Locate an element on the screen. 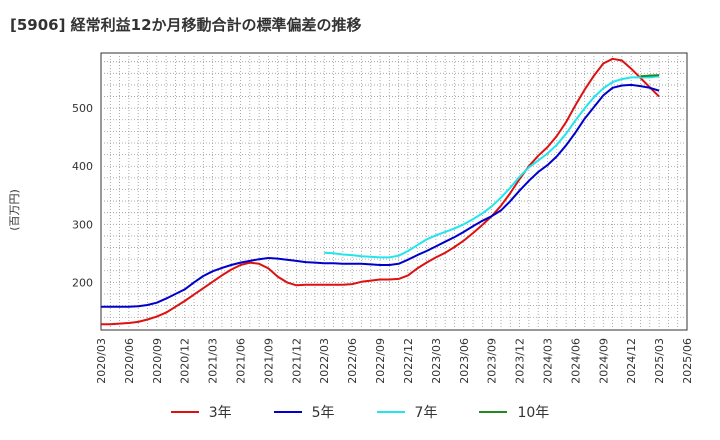  legend-label: 7年 is located at coordinates (426, 413).